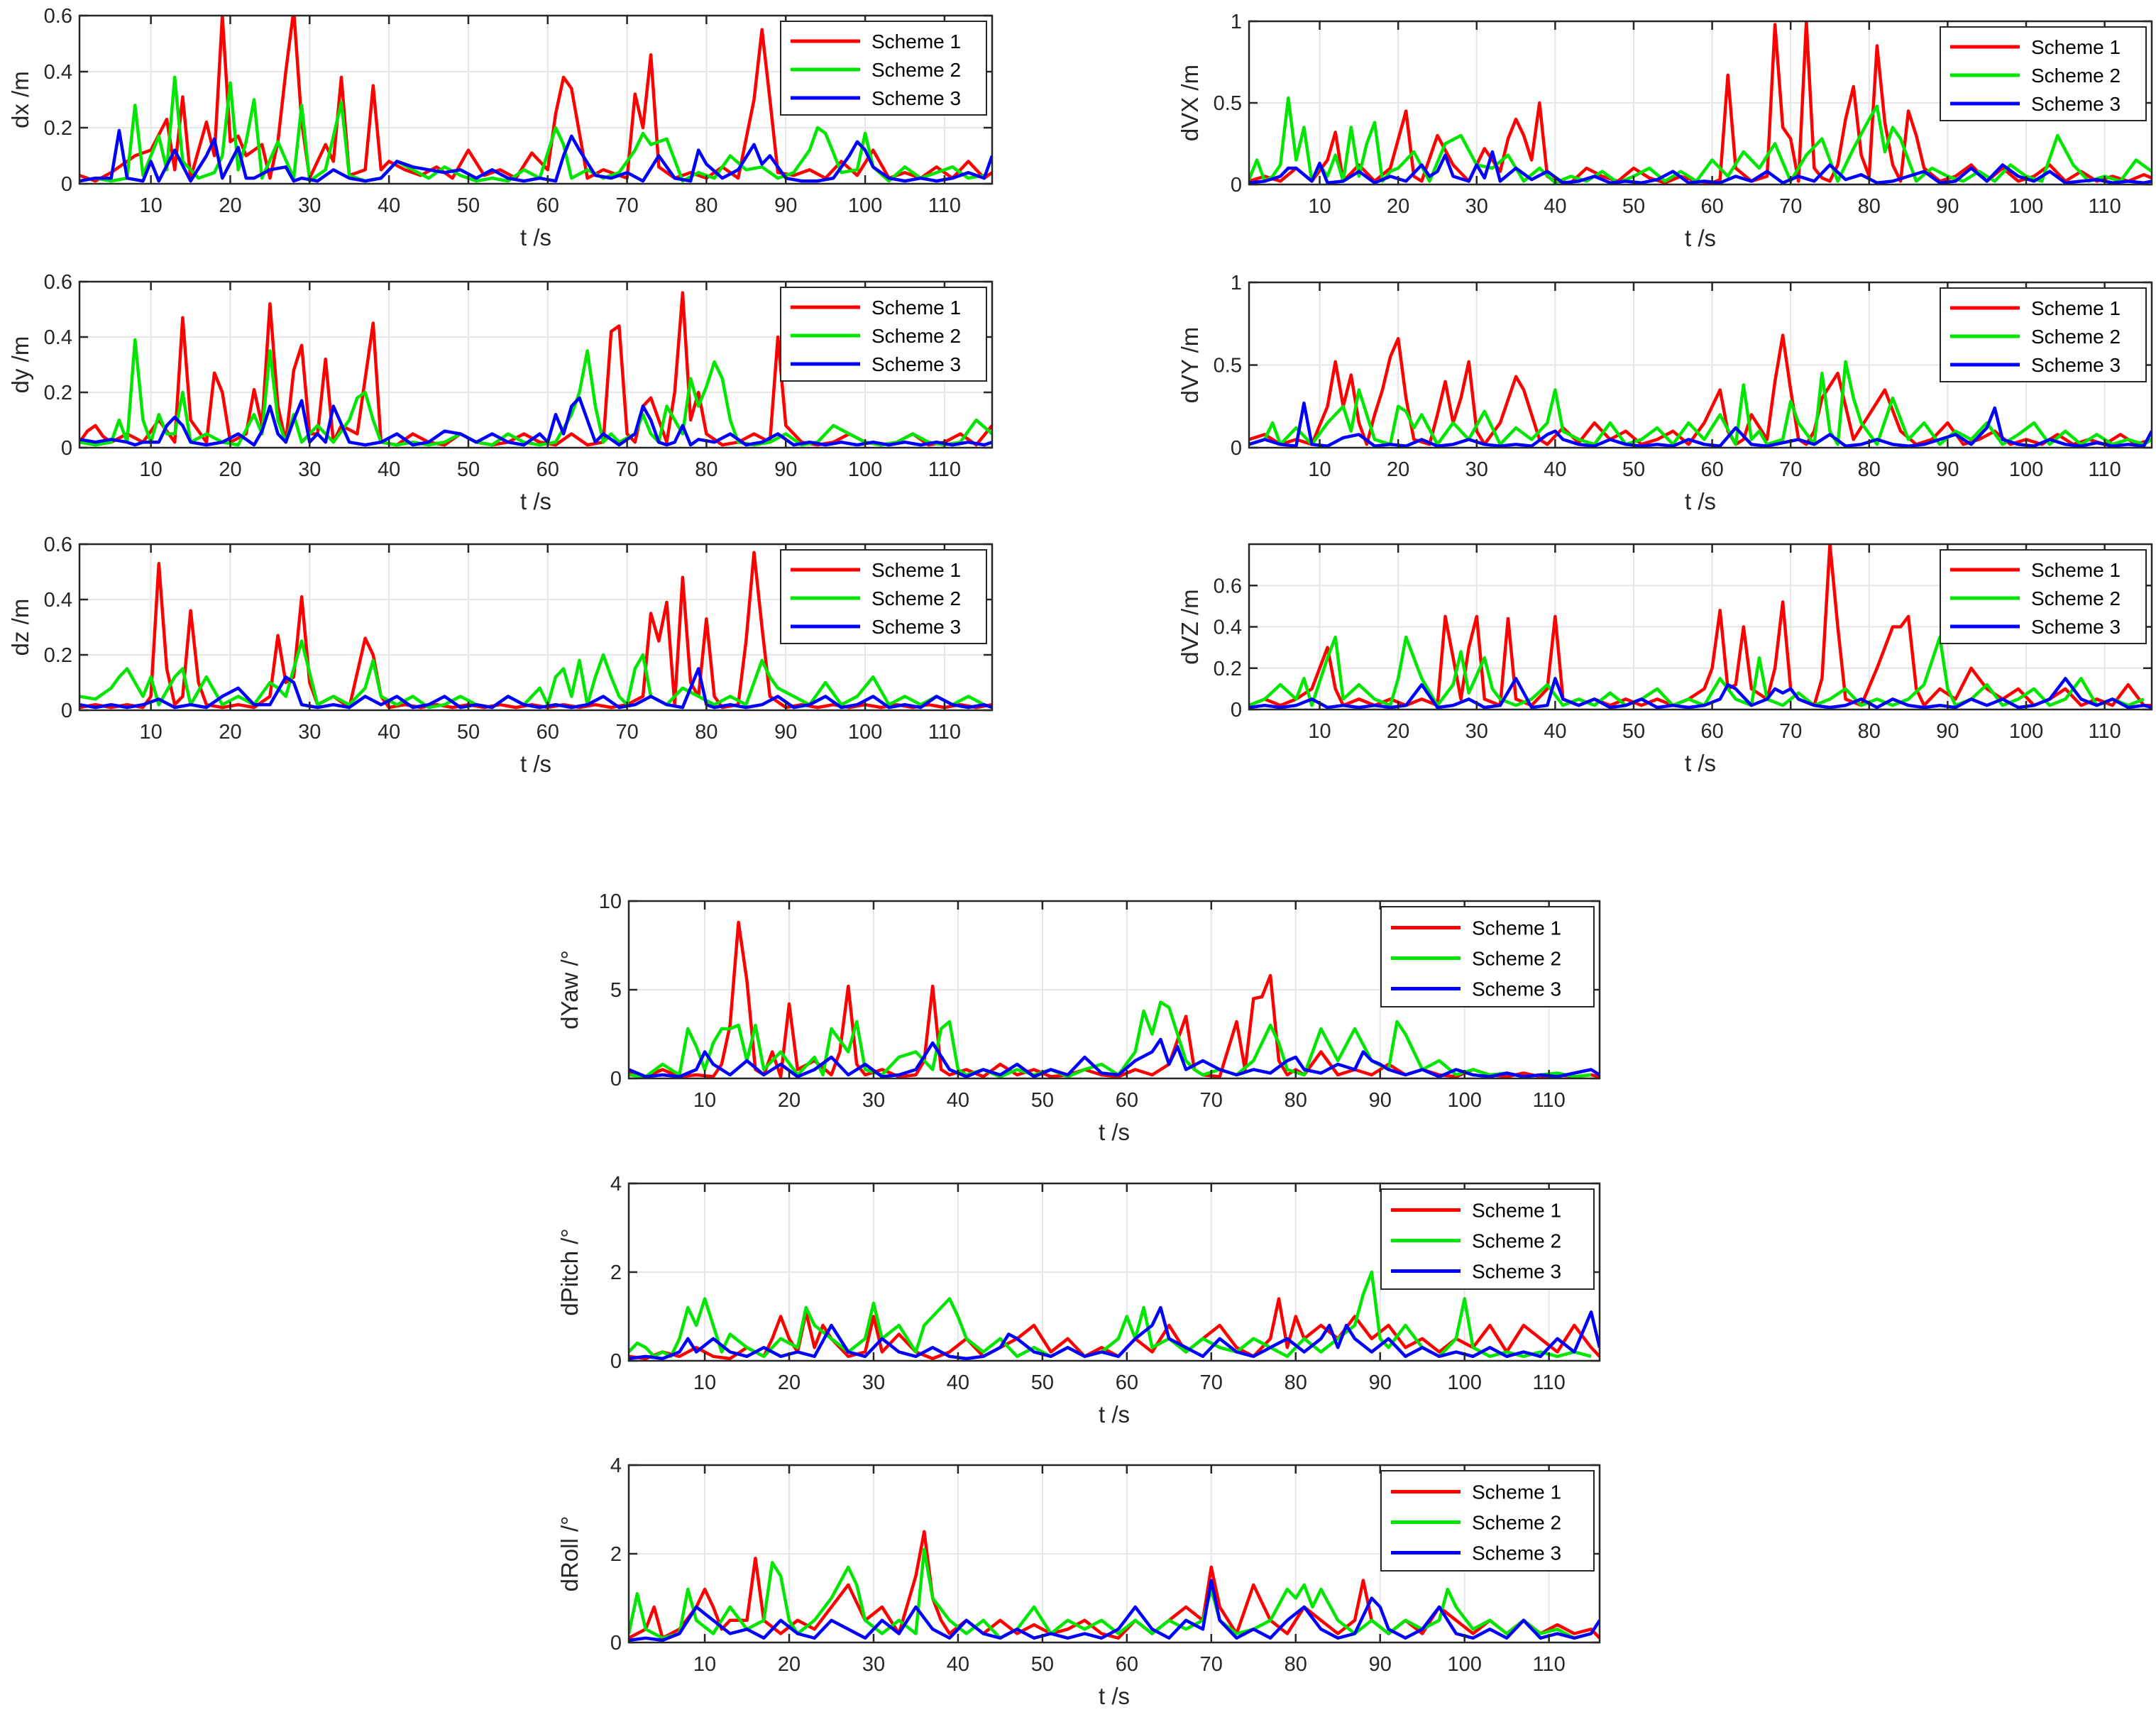  What do you see at coordinates (1190, 103) in the screenshot?
I see `y-axis-label: dVX /m` at bounding box center [1190, 103].